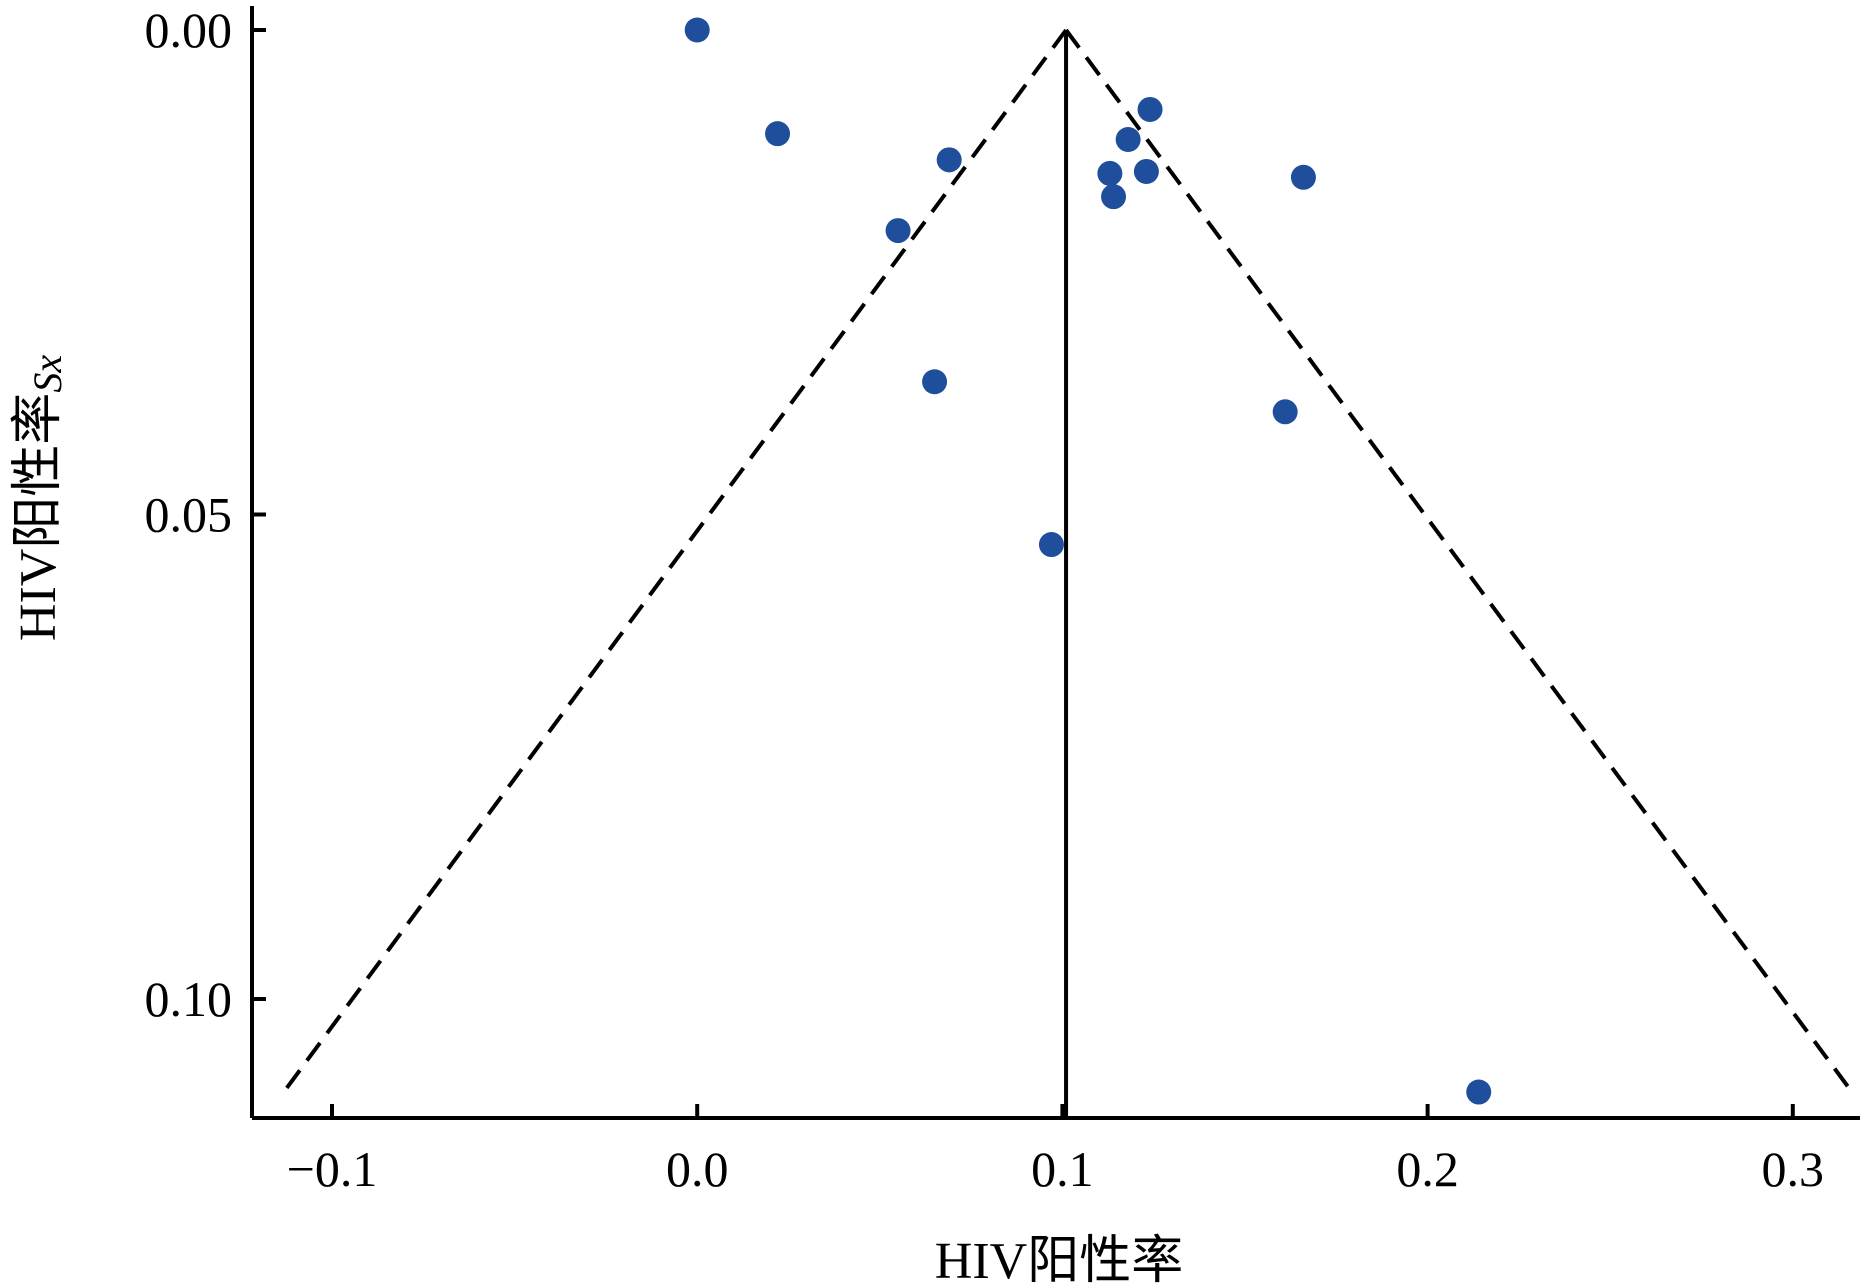 Image resolution: width=1873 pixels, height=1288 pixels. Describe the element at coordinates (189, 515) in the screenshot. I see `y-tick-label: 0.05` at that location.